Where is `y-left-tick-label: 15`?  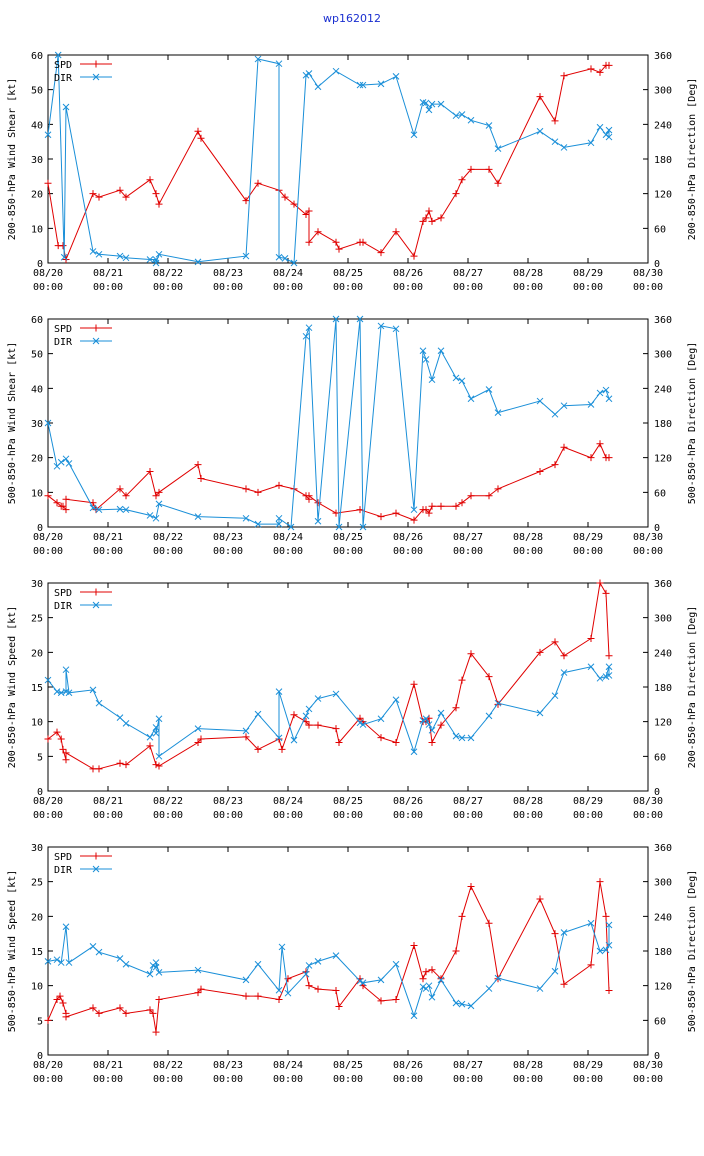 y-left-tick-label: 15 is located at coordinates (37, 952).